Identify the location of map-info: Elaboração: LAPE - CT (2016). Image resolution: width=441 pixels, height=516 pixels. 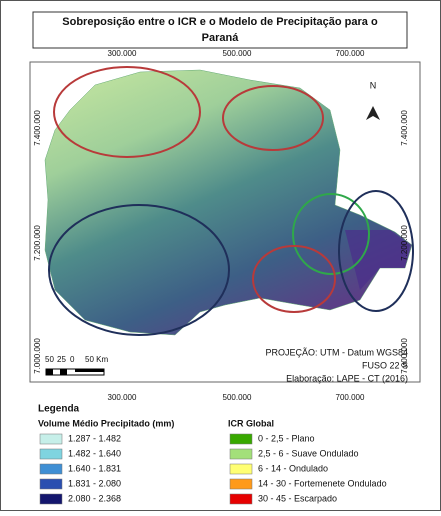
(347, 378).